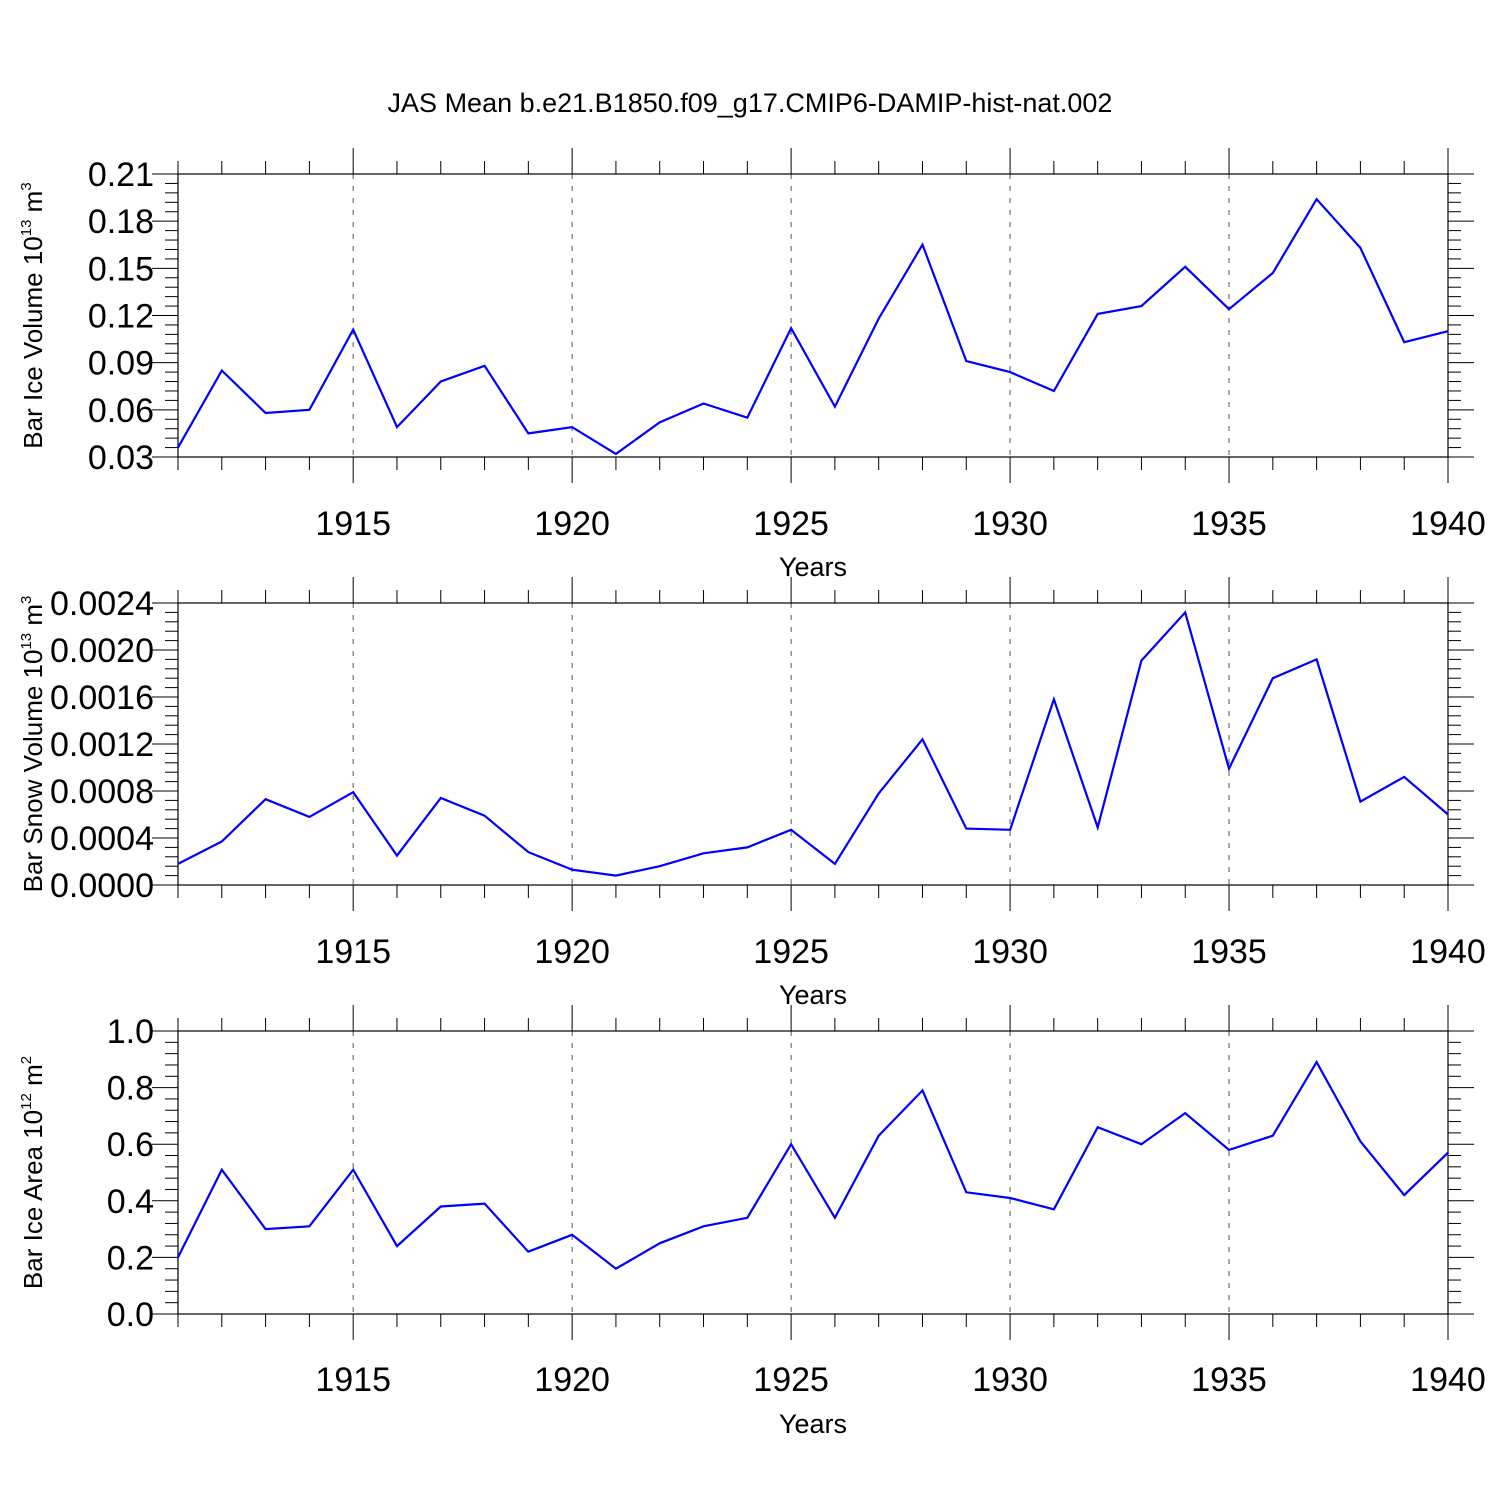 Image resolution: width=1500 pixels, height=1500 pixels. I want to click on y-tick-label: 0.8, so click(130, 1089).